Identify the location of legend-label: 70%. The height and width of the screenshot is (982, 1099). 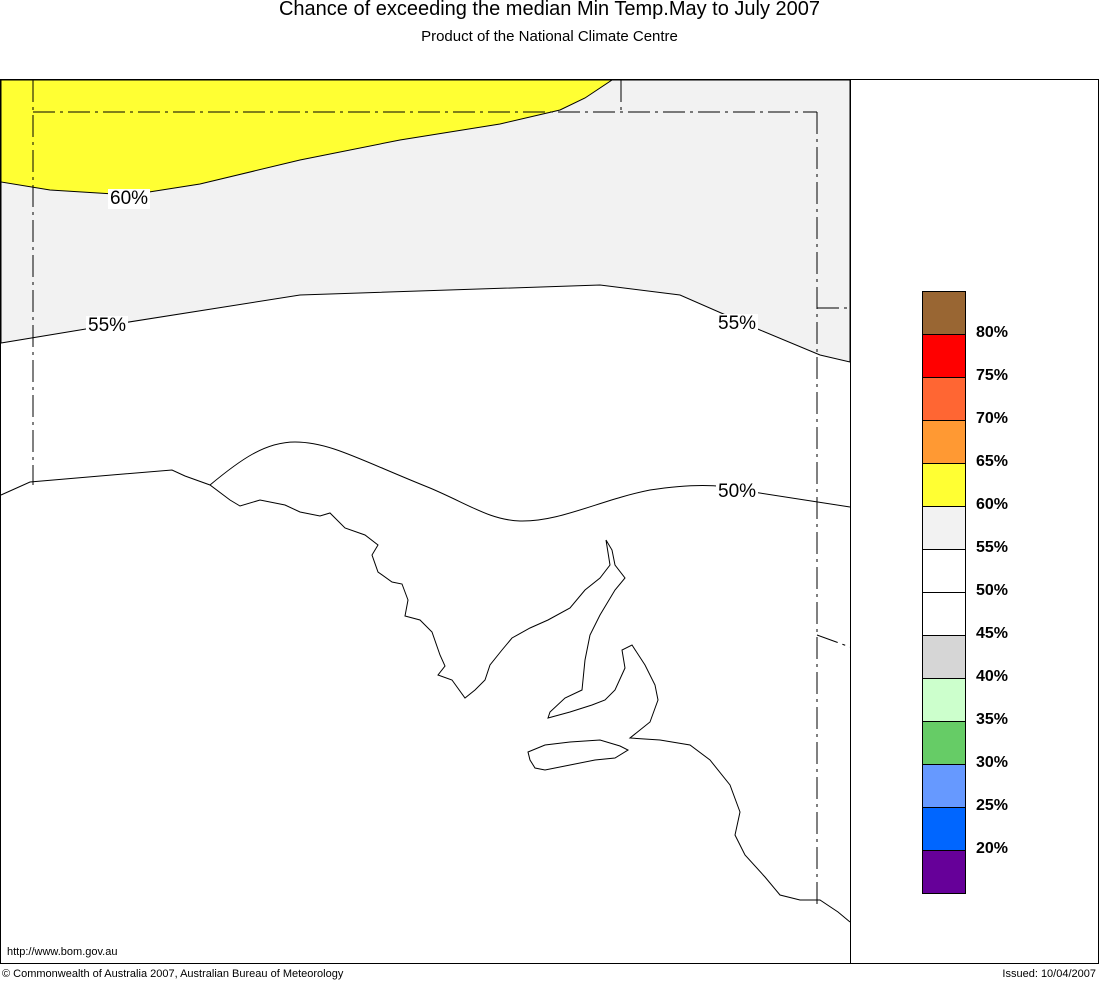
(992, 418).